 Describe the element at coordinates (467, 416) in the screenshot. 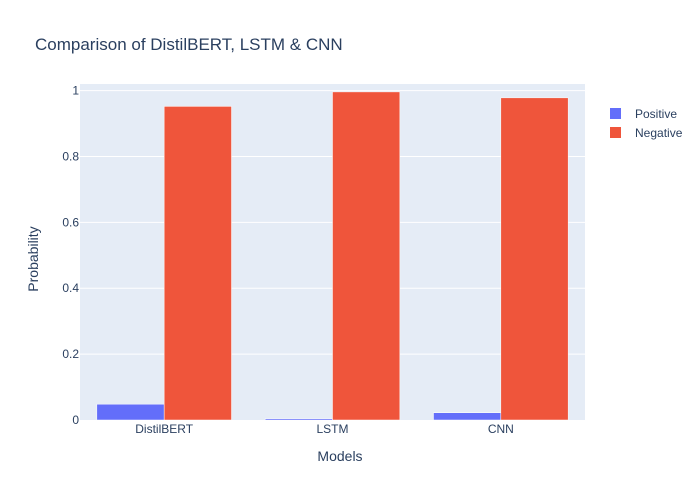

I see `bar-positive-cnn` at that location.